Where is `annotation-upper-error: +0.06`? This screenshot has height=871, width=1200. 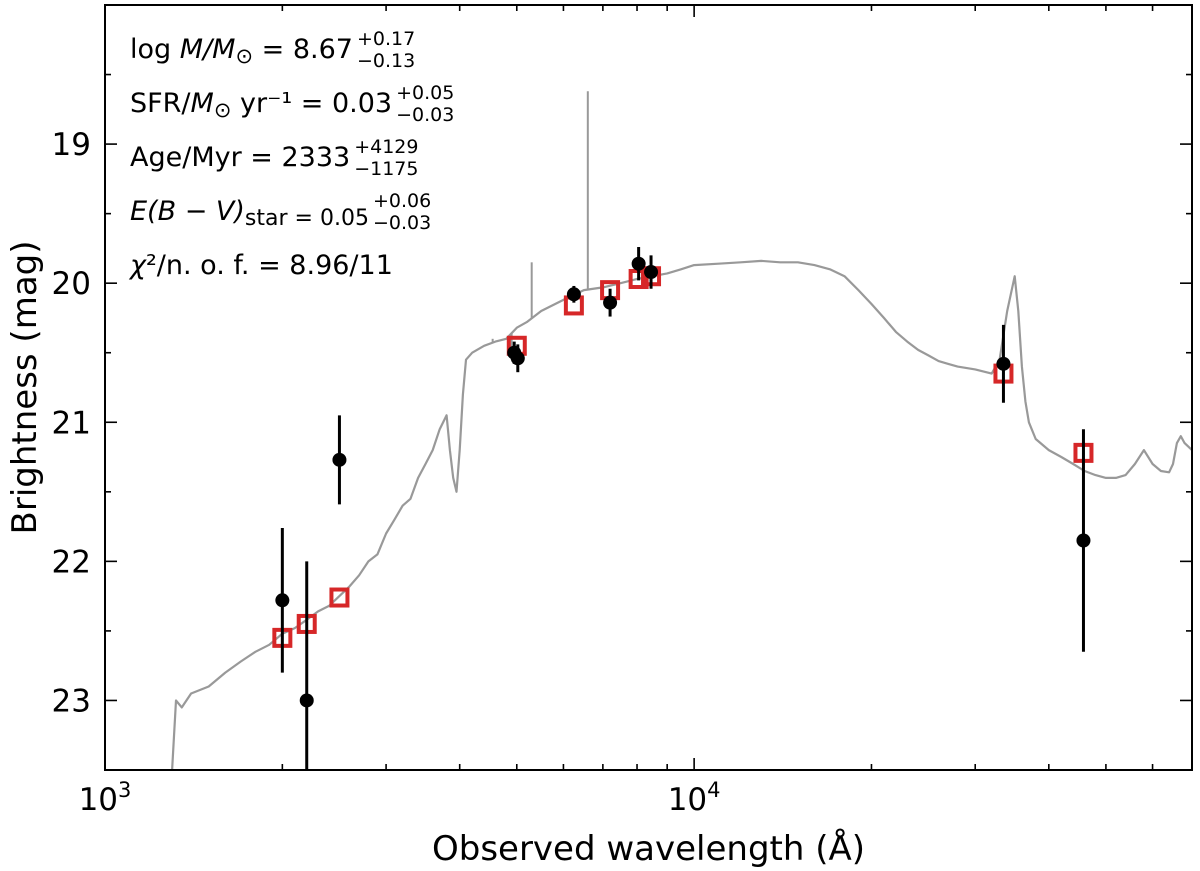 annotation-upper-error: +0.06 is located at coordinates (402, 201).